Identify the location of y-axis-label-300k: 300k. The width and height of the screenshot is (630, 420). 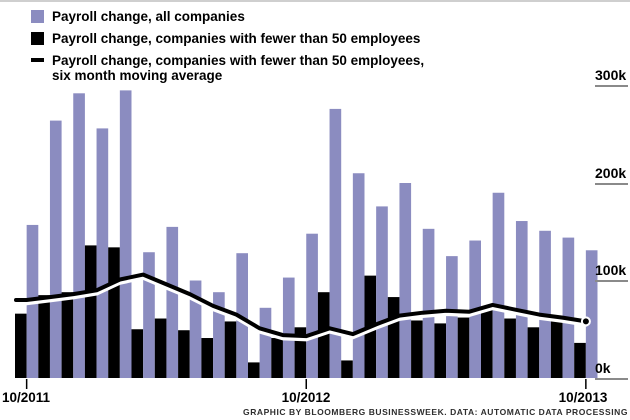
(611, 77).